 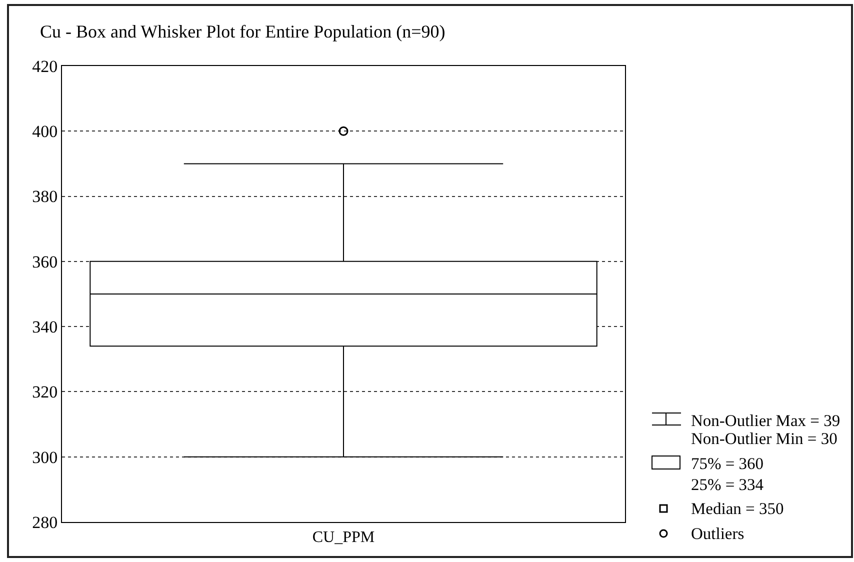 I want to click on y-tick-label: 280, so click(x=45, y=522).